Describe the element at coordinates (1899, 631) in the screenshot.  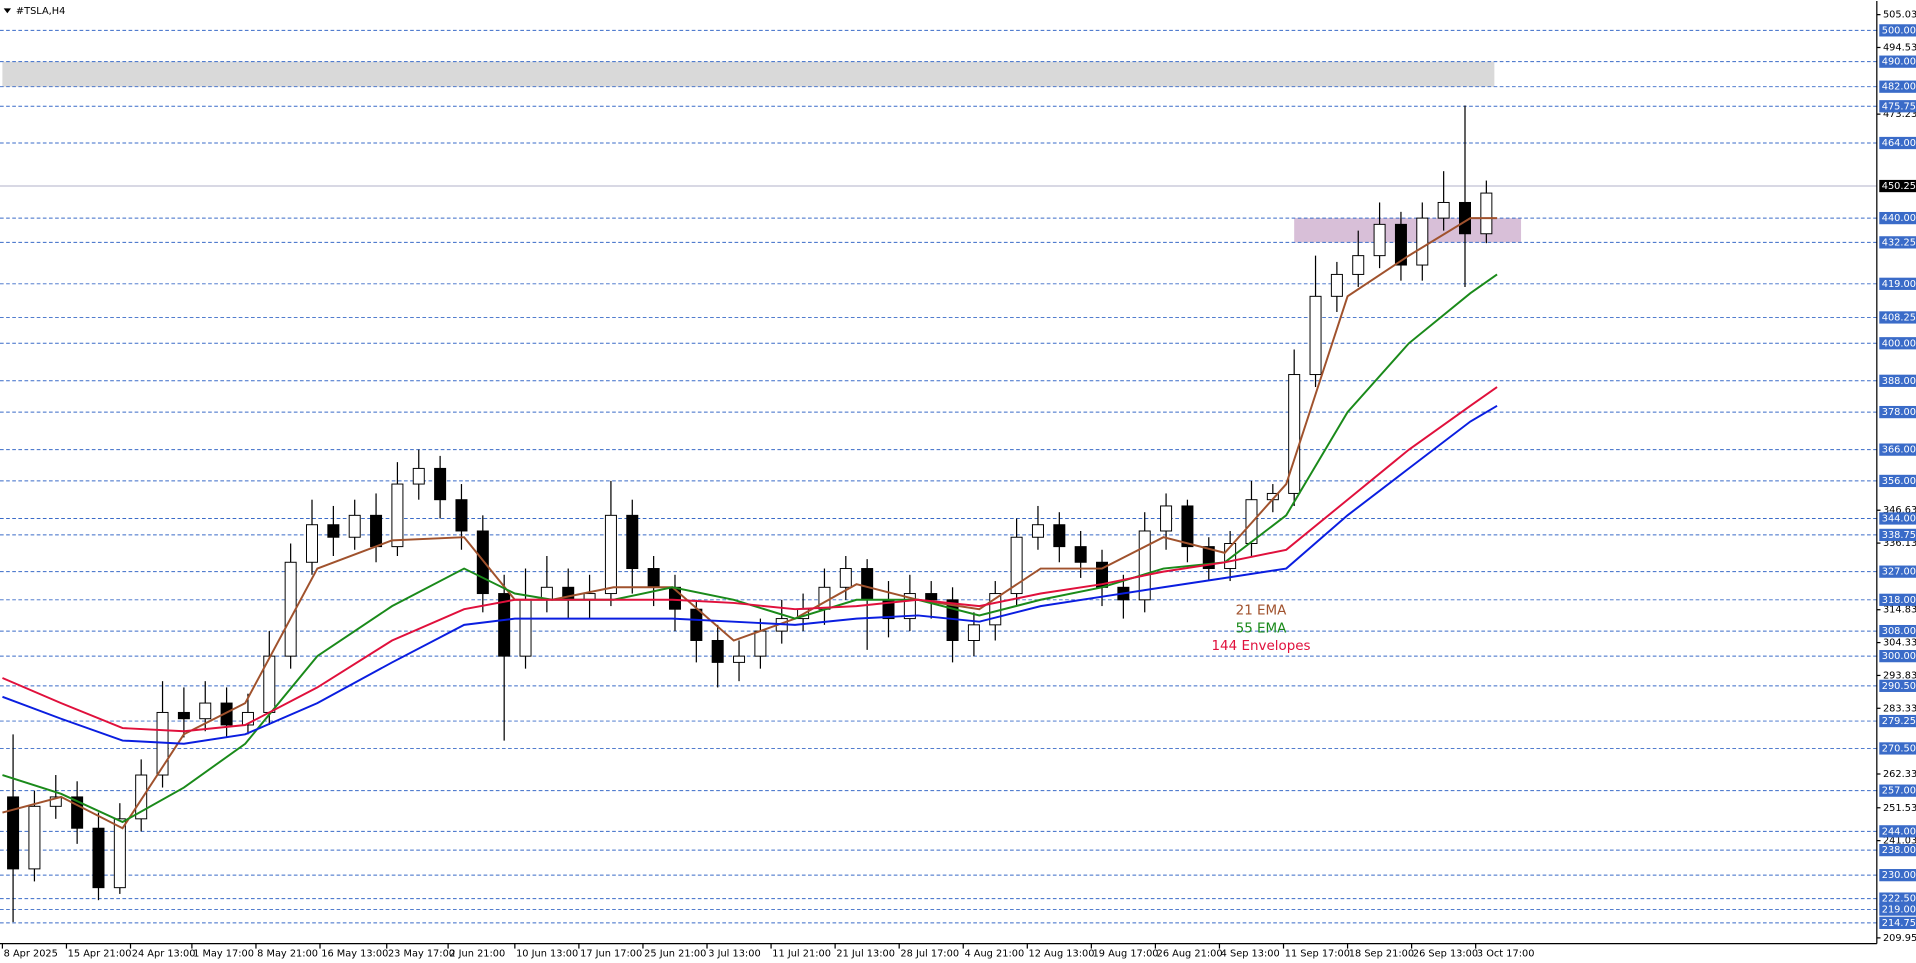
I see `level-label: 308.00` at that location.